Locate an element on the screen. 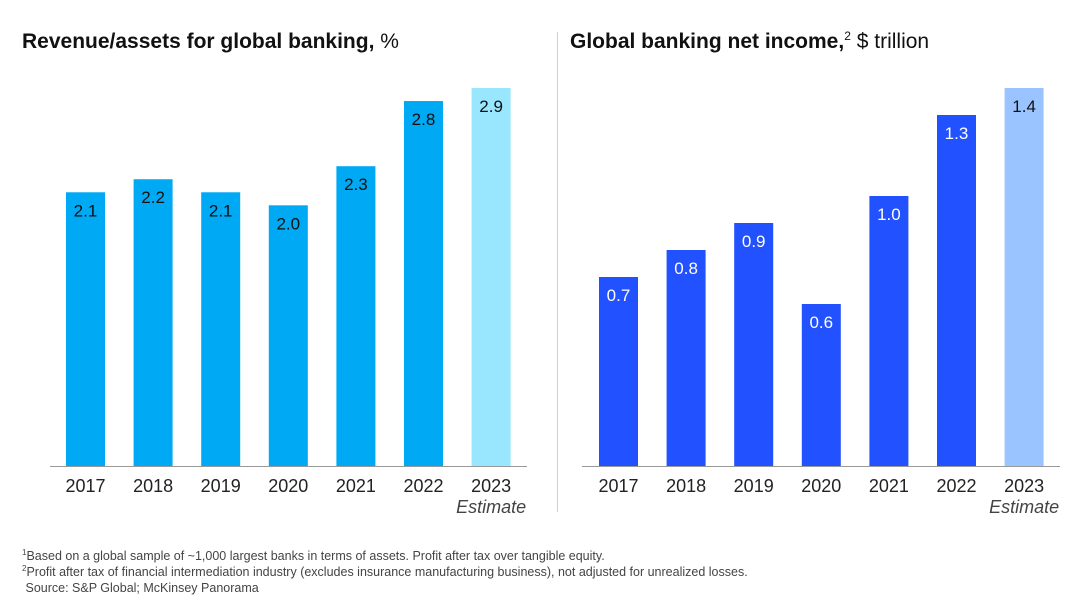 The height and width of the screenshot is (609, 1092). left-value-label-2019: 2.1 is located at coordinates (221, 210).